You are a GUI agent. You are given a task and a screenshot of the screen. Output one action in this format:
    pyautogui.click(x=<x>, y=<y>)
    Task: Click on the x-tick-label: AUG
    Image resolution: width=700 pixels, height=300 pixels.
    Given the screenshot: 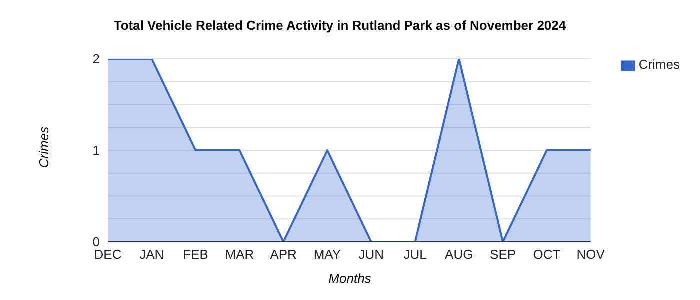 What is the action you would take?
    pyautogui.click(x=459, y=254)
    